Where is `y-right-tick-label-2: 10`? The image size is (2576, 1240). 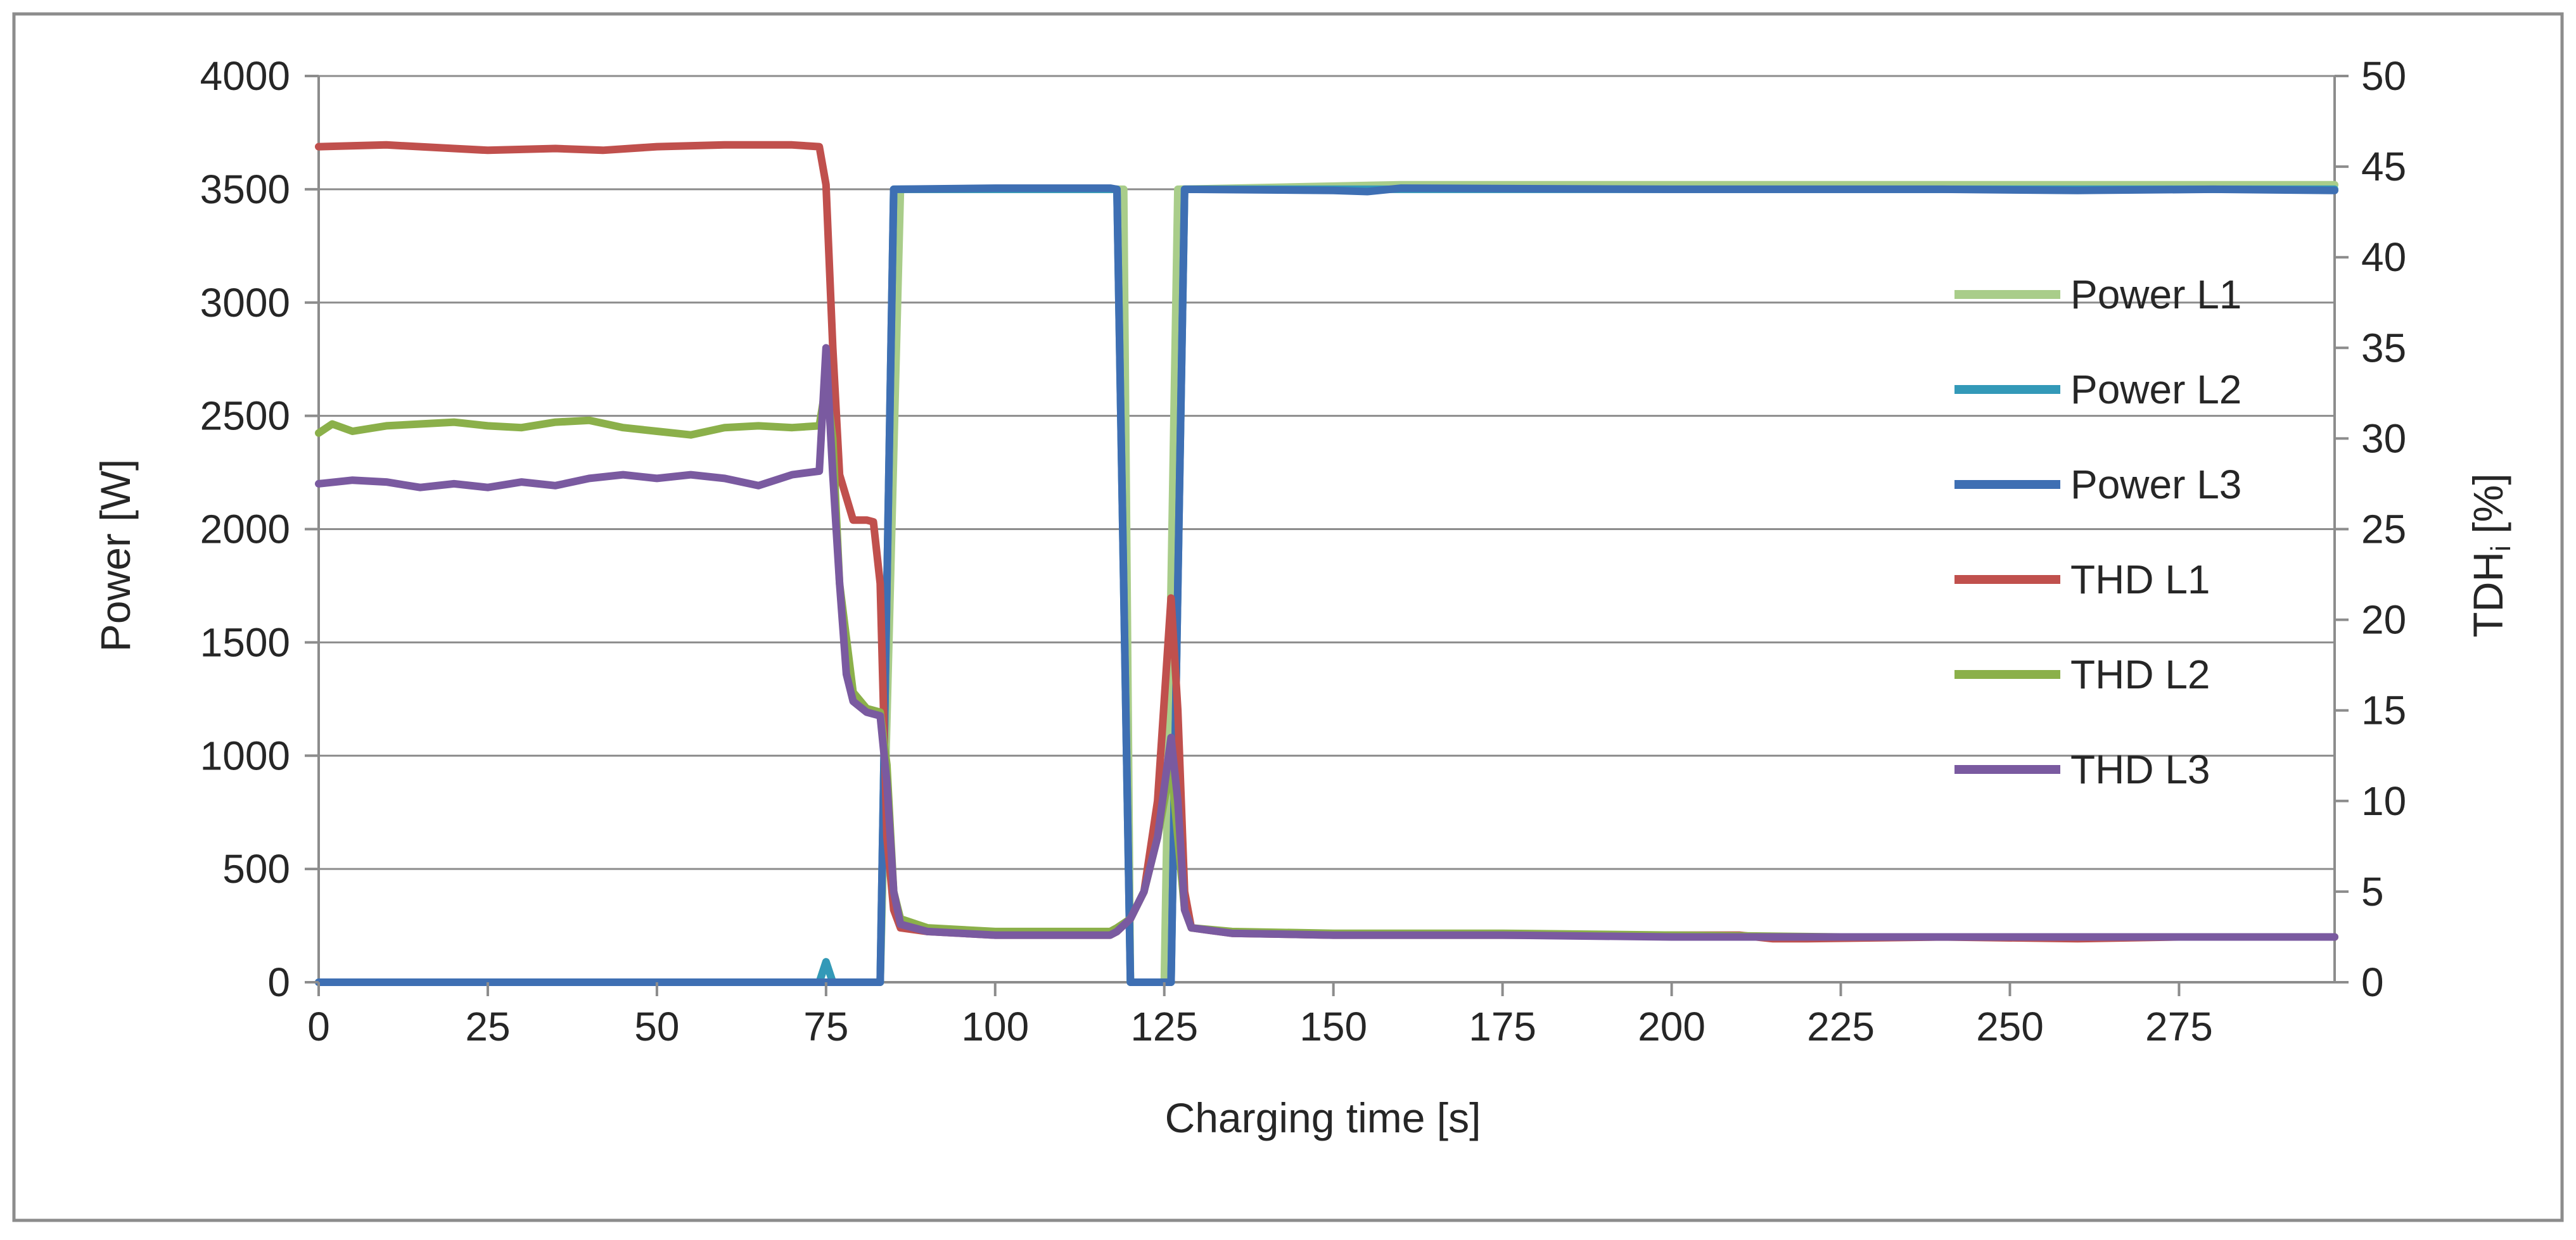 y-right-tick-label-2: 10 is located at coordinates (2383, 801).